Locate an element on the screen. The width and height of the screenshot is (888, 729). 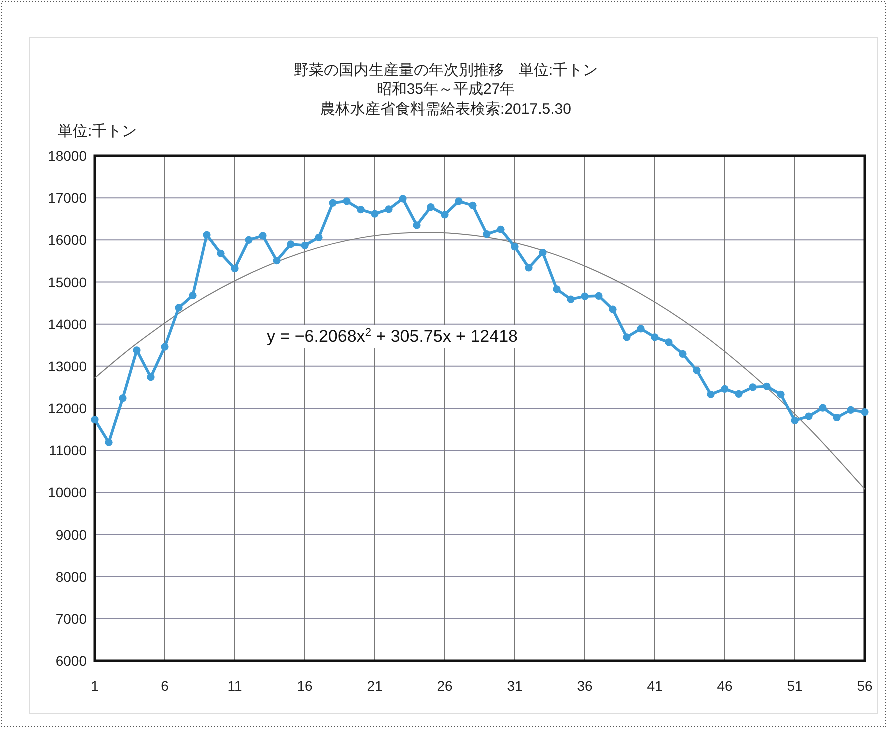
chart-title: 野菜の国内生産量の年次別推移 単位:千トン is located at coordinates (446, 70).